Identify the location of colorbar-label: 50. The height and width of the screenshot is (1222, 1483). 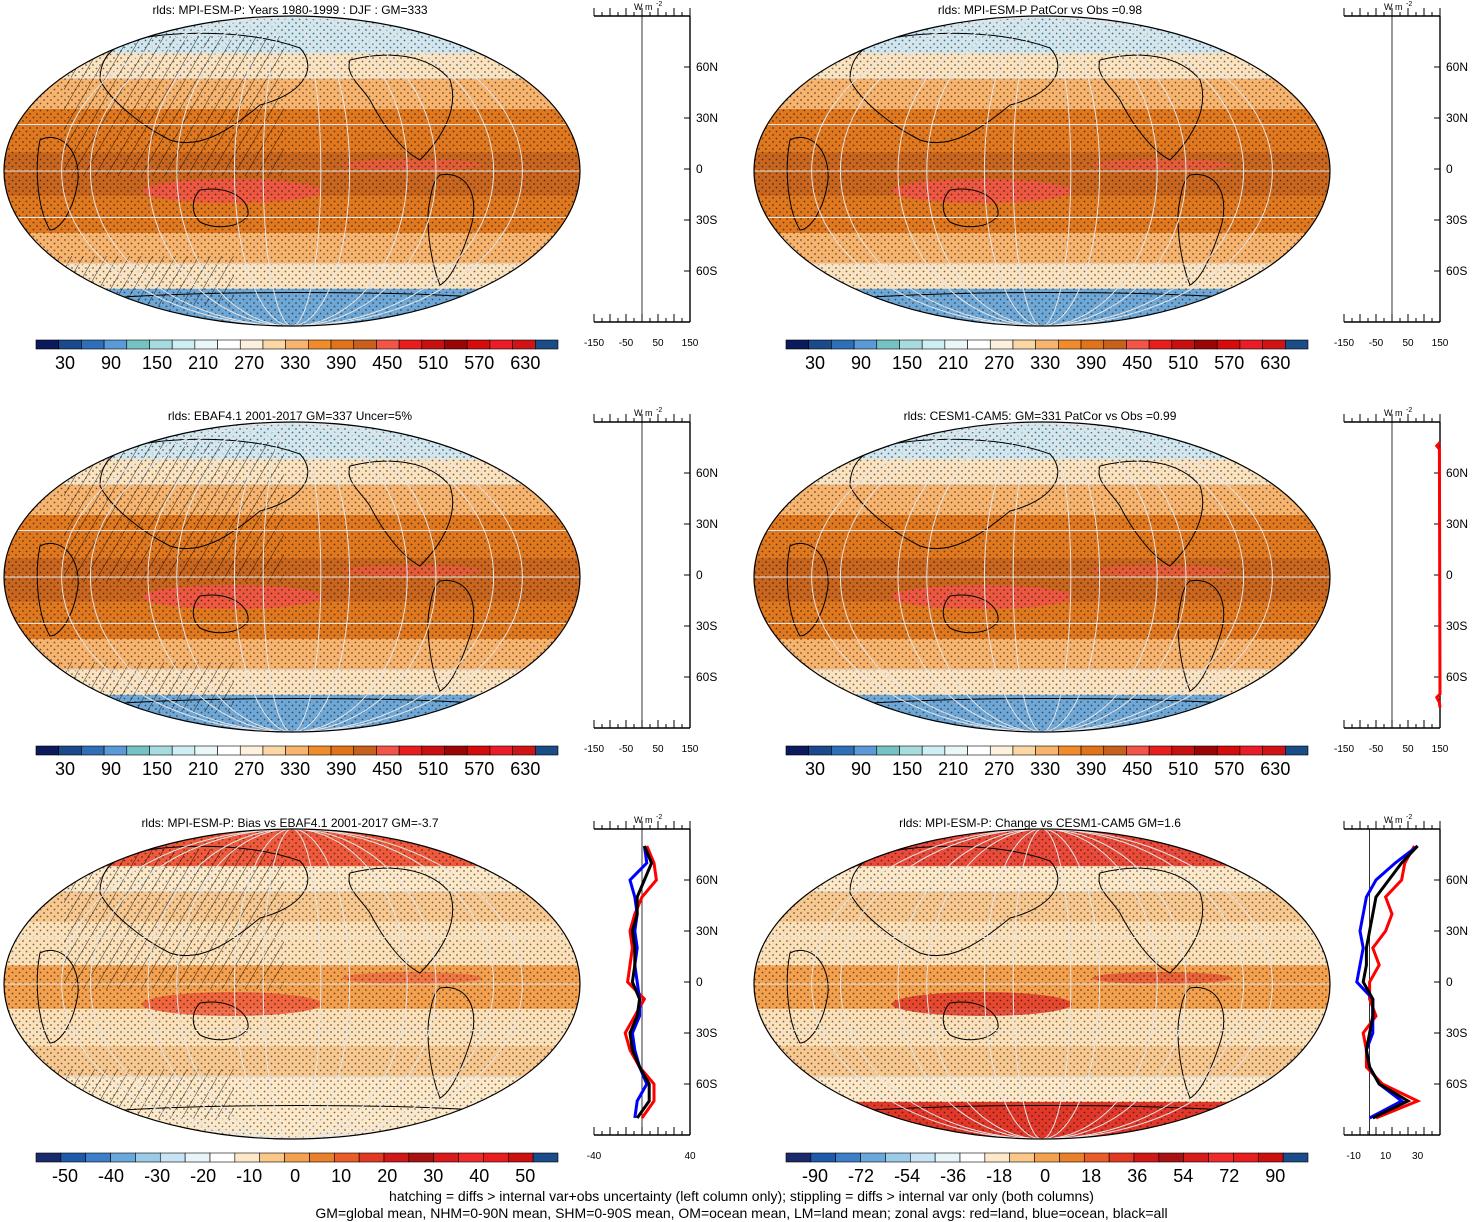
(525, 1176).